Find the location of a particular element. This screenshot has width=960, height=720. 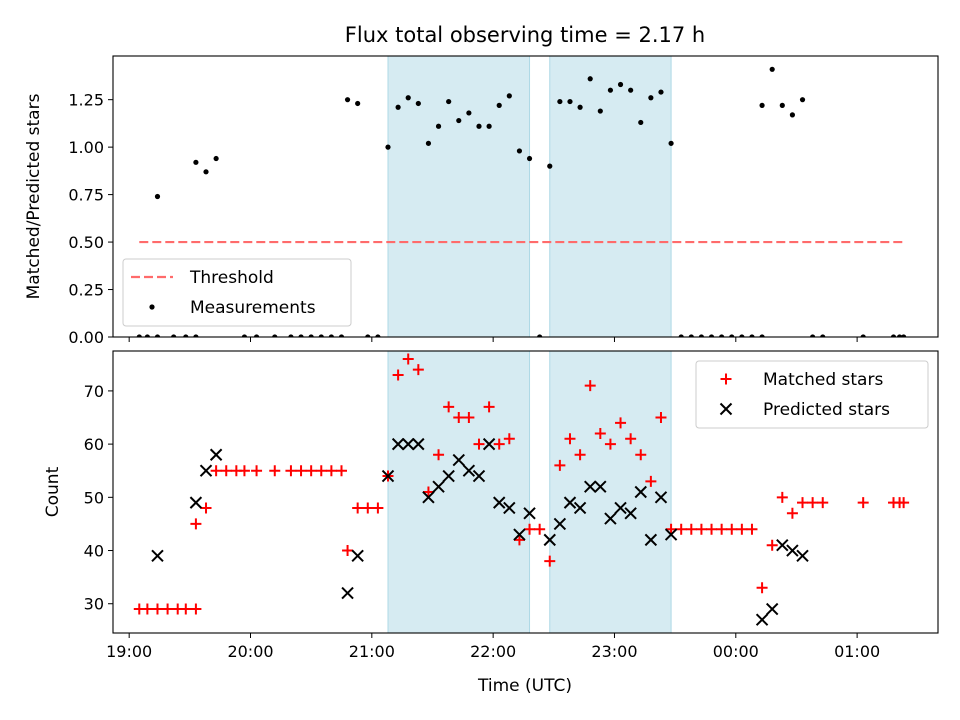

x-tick-label: 19:00 is located at coordinates (129, 651).